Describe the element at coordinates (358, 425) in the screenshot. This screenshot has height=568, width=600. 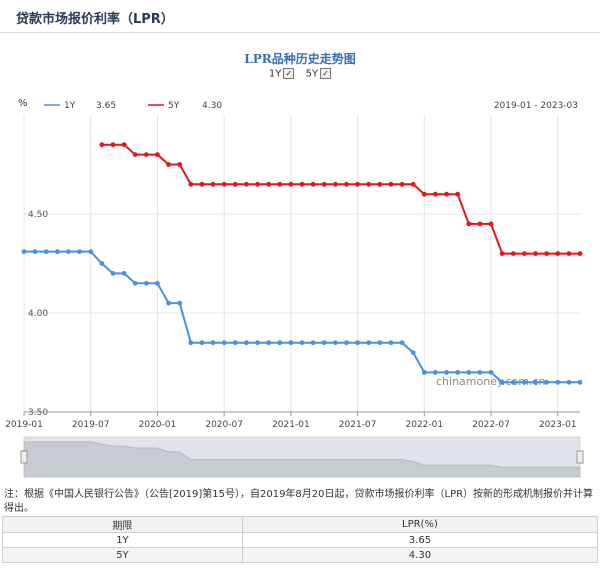
I see `x-tick-label: 2021-07` at that location.